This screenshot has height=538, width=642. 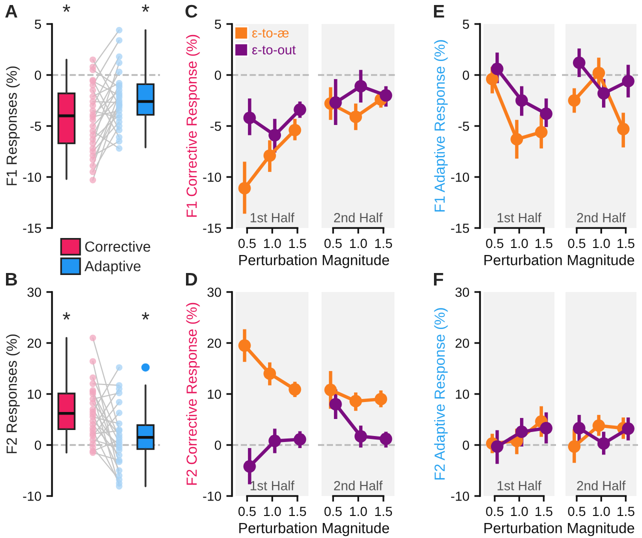 I want to click on legend-label: ε-to-out, so click(x=274, y=50).